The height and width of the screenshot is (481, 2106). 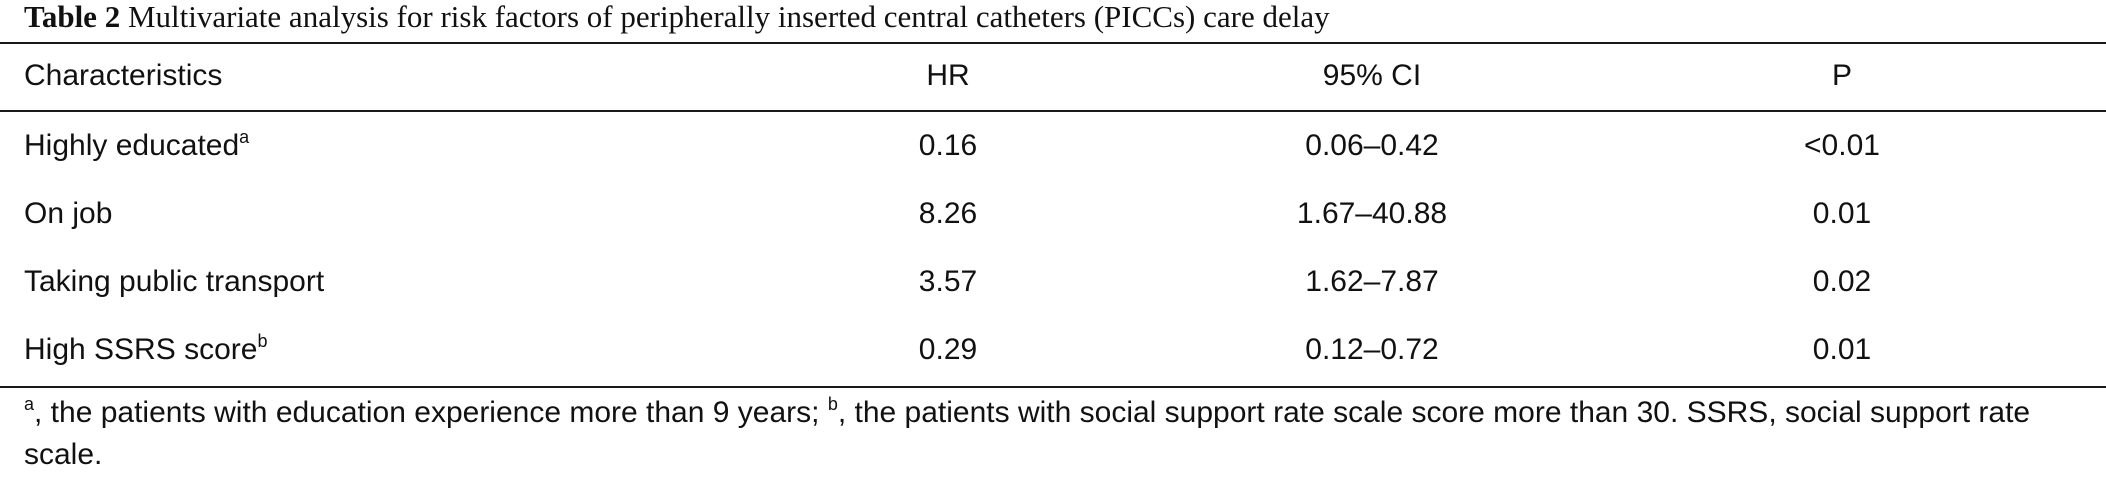 What do you see at coordinates (132, 145) in the screenshot?
I see `characteristic-name: Highly educated` at bounding box center [132, 145].